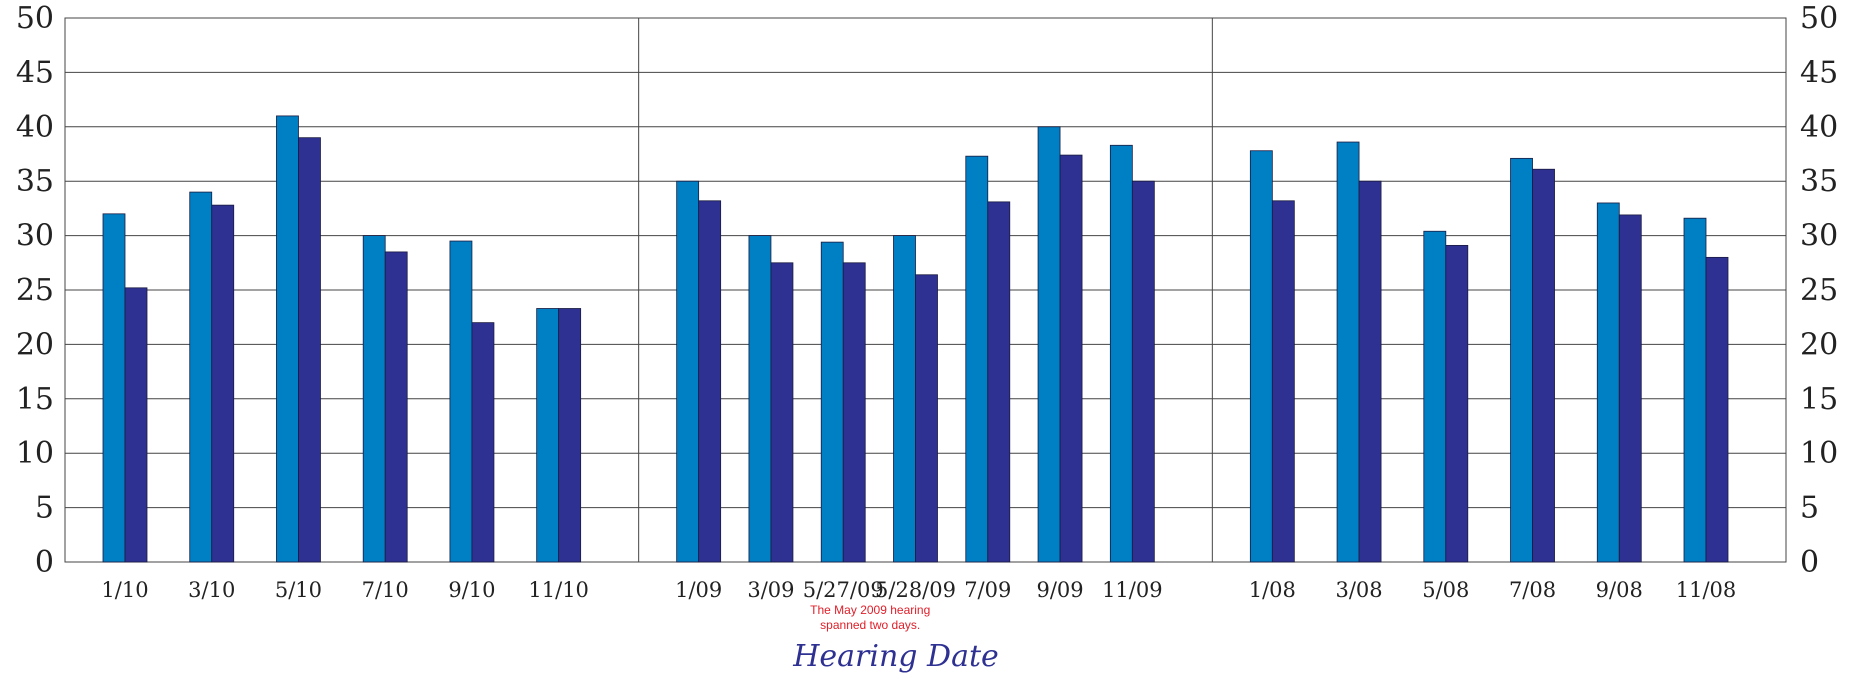  What do you see at coordinates (987, 590) in the screenshot?
I see `category-label: 7/09` at bounding box center [987, 590].